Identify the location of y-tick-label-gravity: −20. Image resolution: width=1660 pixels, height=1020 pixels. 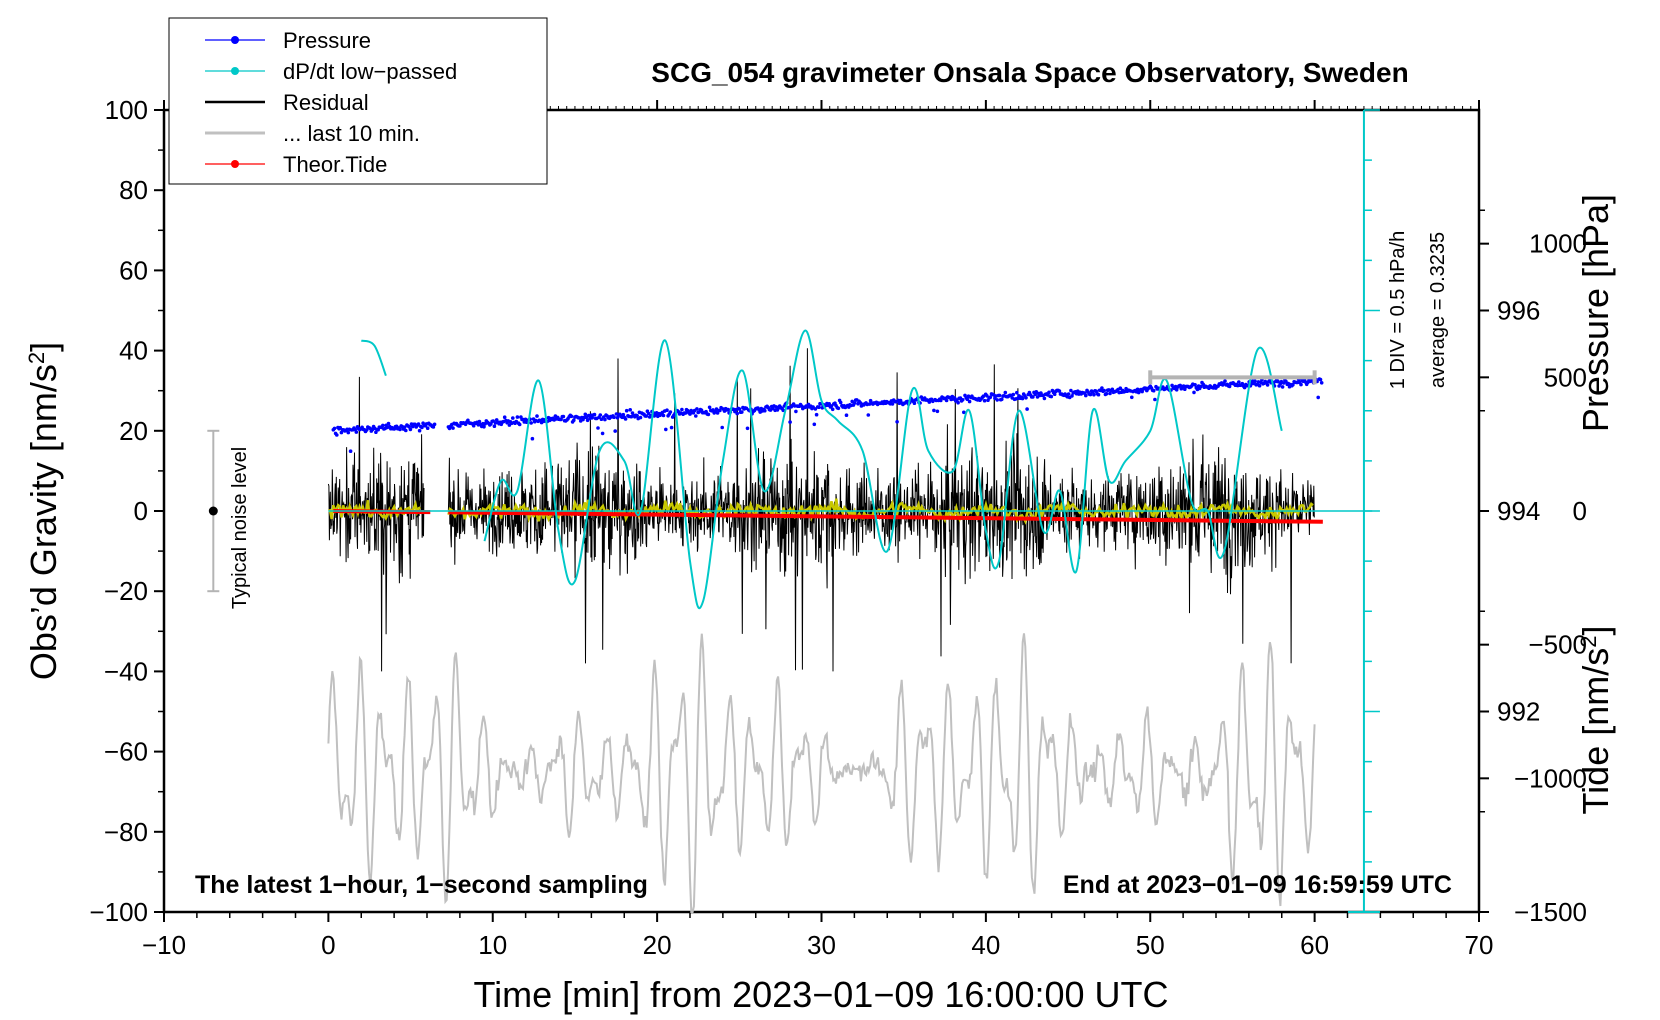
(126, 591).